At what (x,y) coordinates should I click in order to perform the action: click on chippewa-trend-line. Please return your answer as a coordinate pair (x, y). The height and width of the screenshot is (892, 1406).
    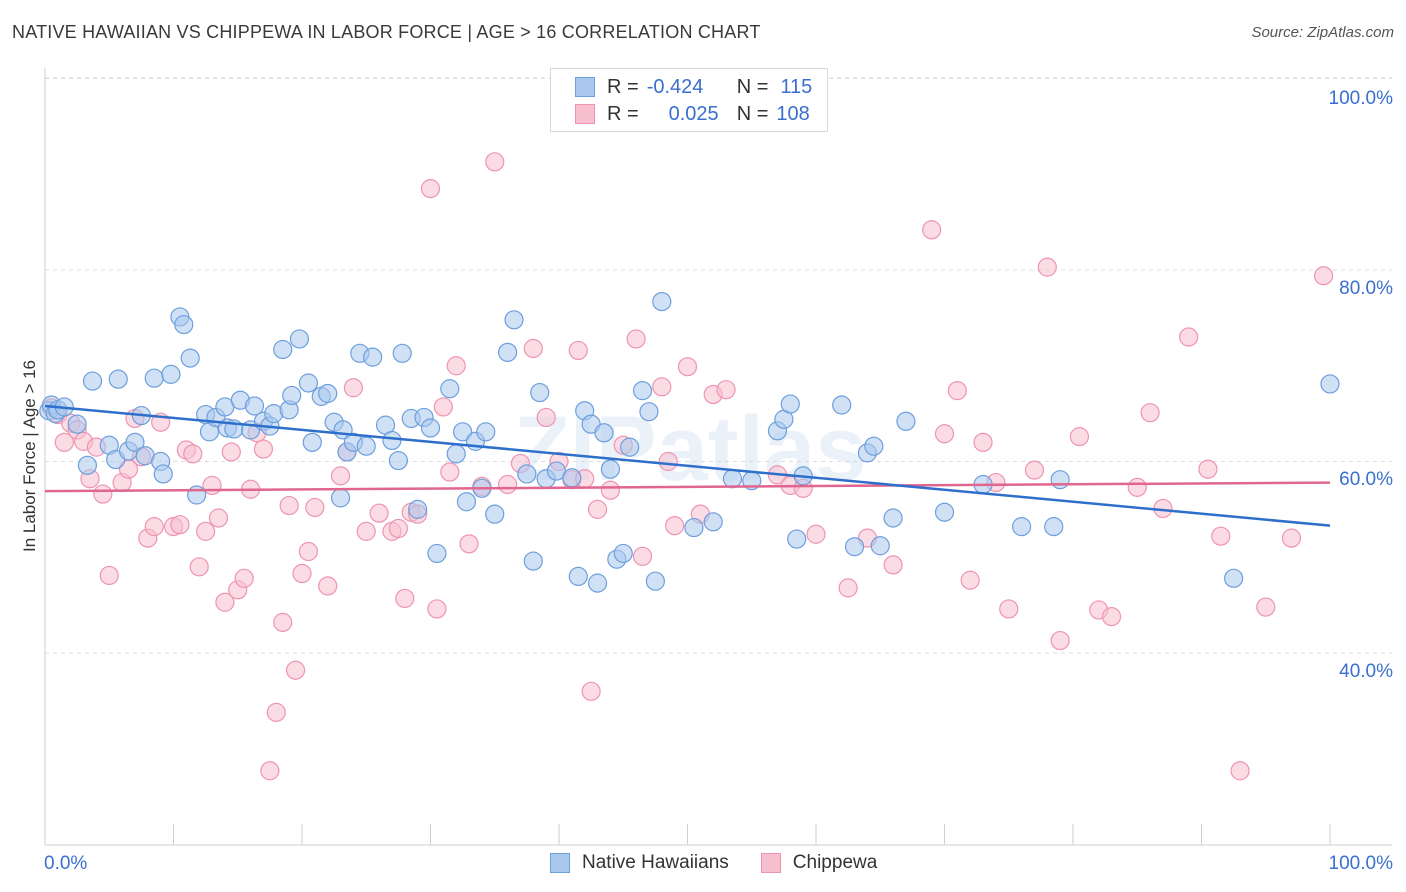
    Looking at the image, I should click on (687, 487).